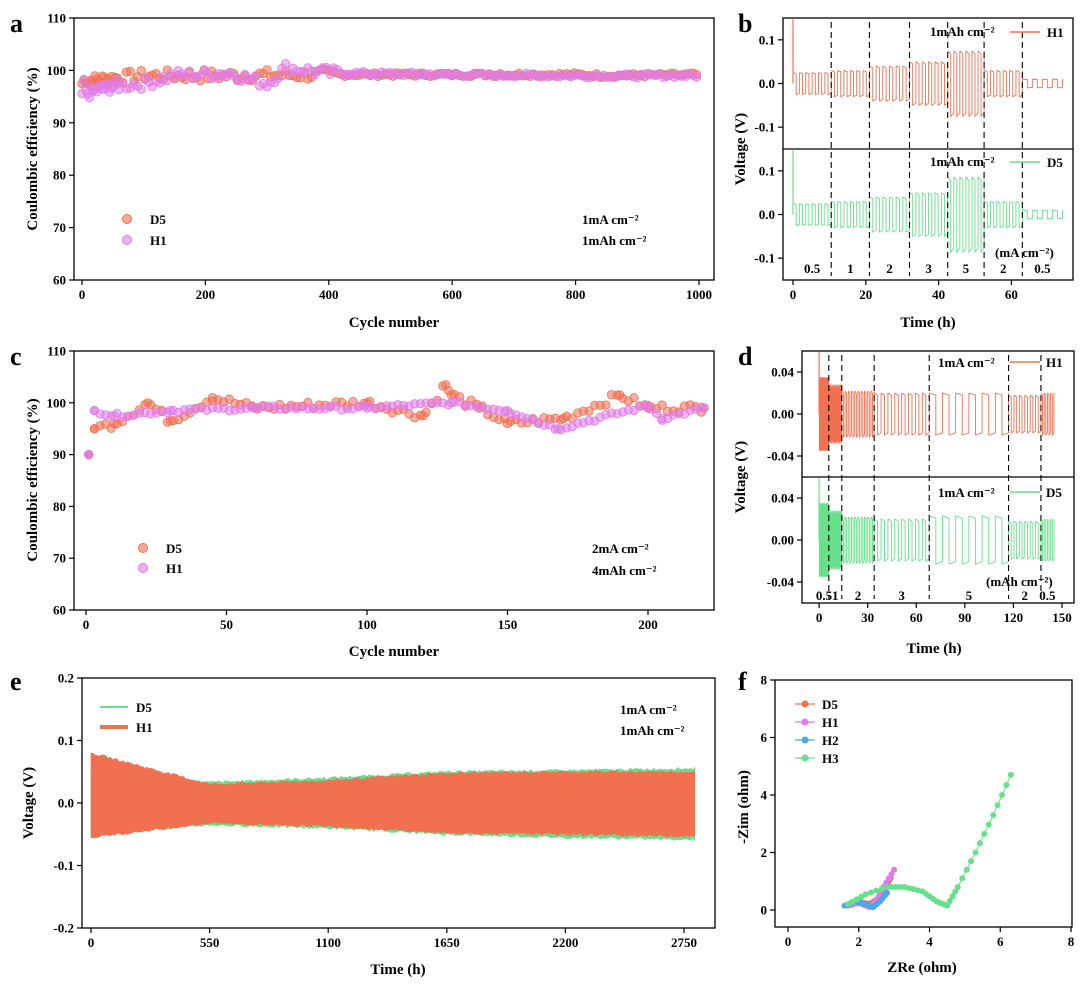 The image size is (1080, 996). Describe the element at coordinates (1054, 492) in the screenshot. I see `panel-d-d5-legend: D5` at that location.